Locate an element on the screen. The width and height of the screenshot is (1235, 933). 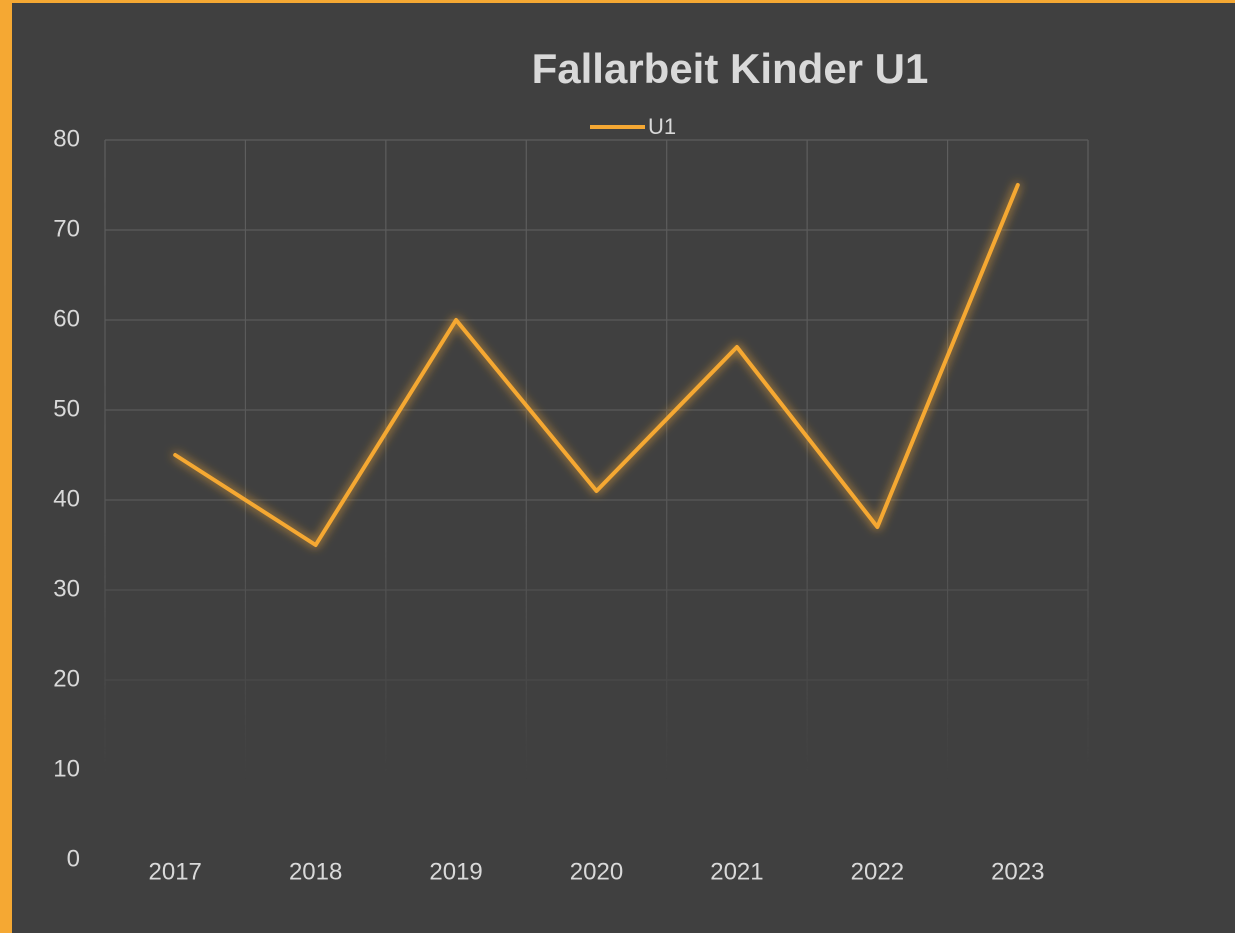
y-tick-label: 50 is located at coordinates (66, 408).